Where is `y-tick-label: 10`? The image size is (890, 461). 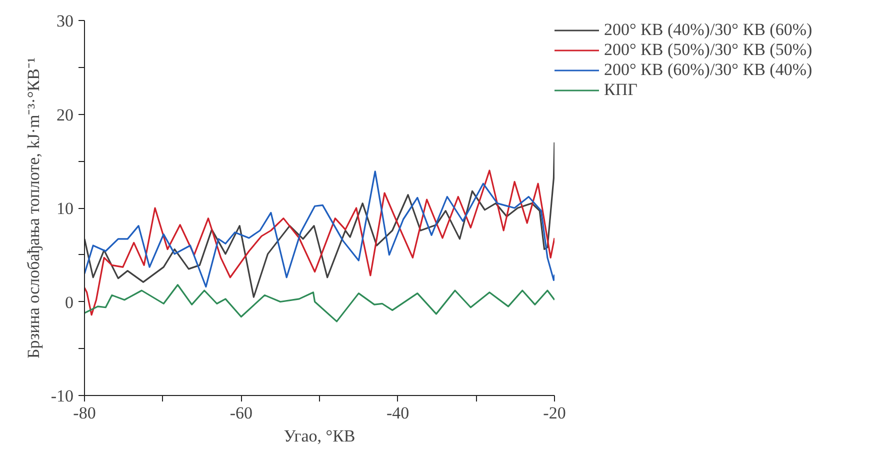 y-tick-label: 10 is located at coordinates (65, 208).